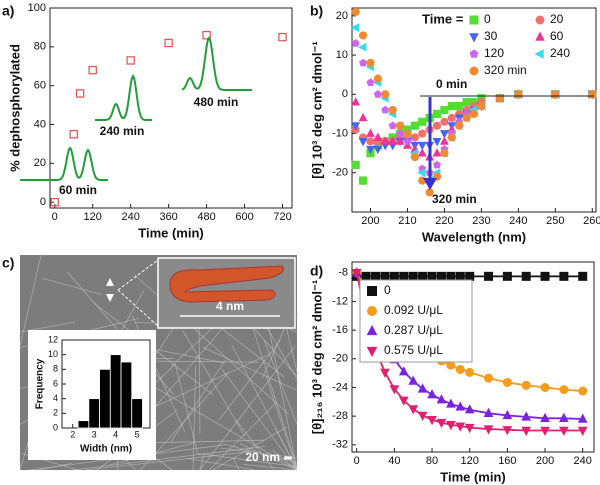 The width and height of the screenshot is (600, 485). Describe the element at coordinates (557, 19) in the screenshot. I see `legend-label: 20` at that location.